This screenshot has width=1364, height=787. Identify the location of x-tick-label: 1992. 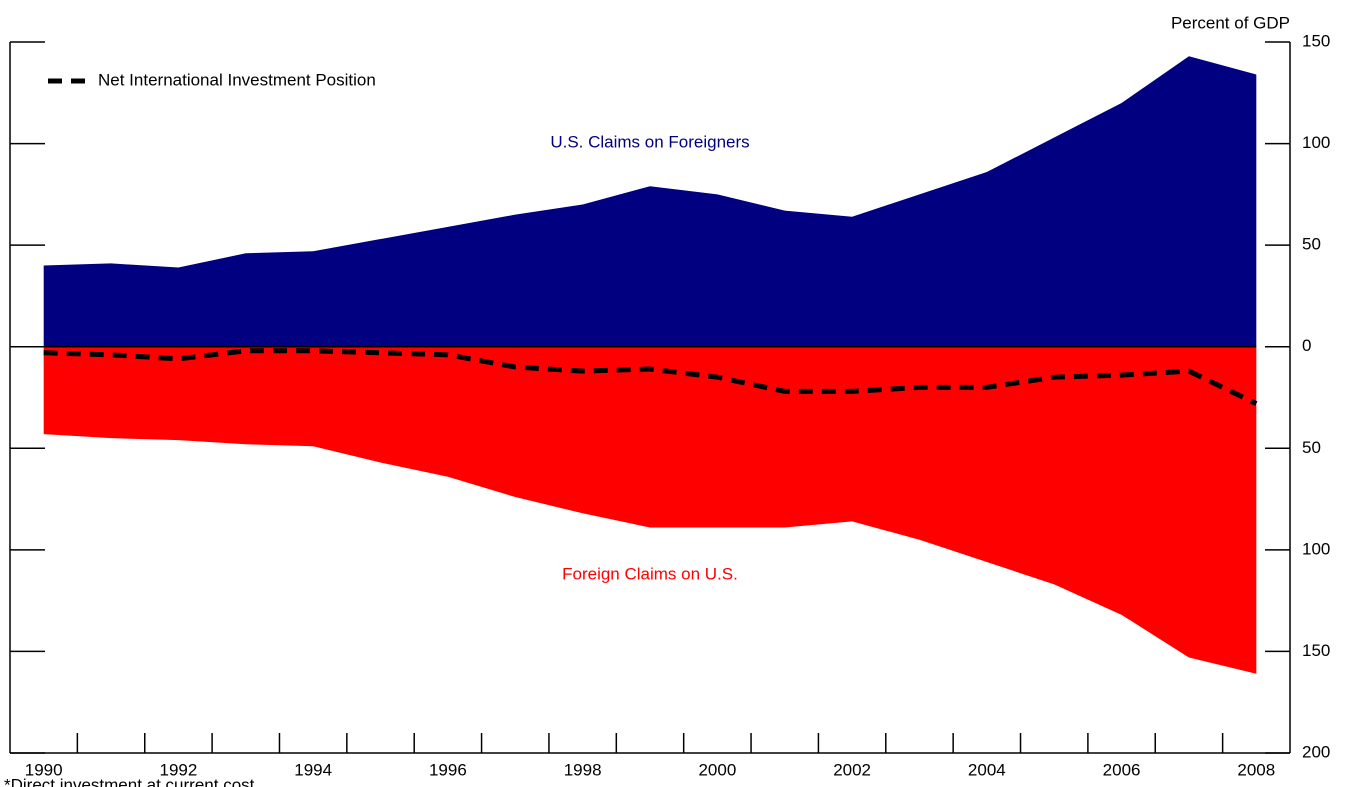
(179, 769).